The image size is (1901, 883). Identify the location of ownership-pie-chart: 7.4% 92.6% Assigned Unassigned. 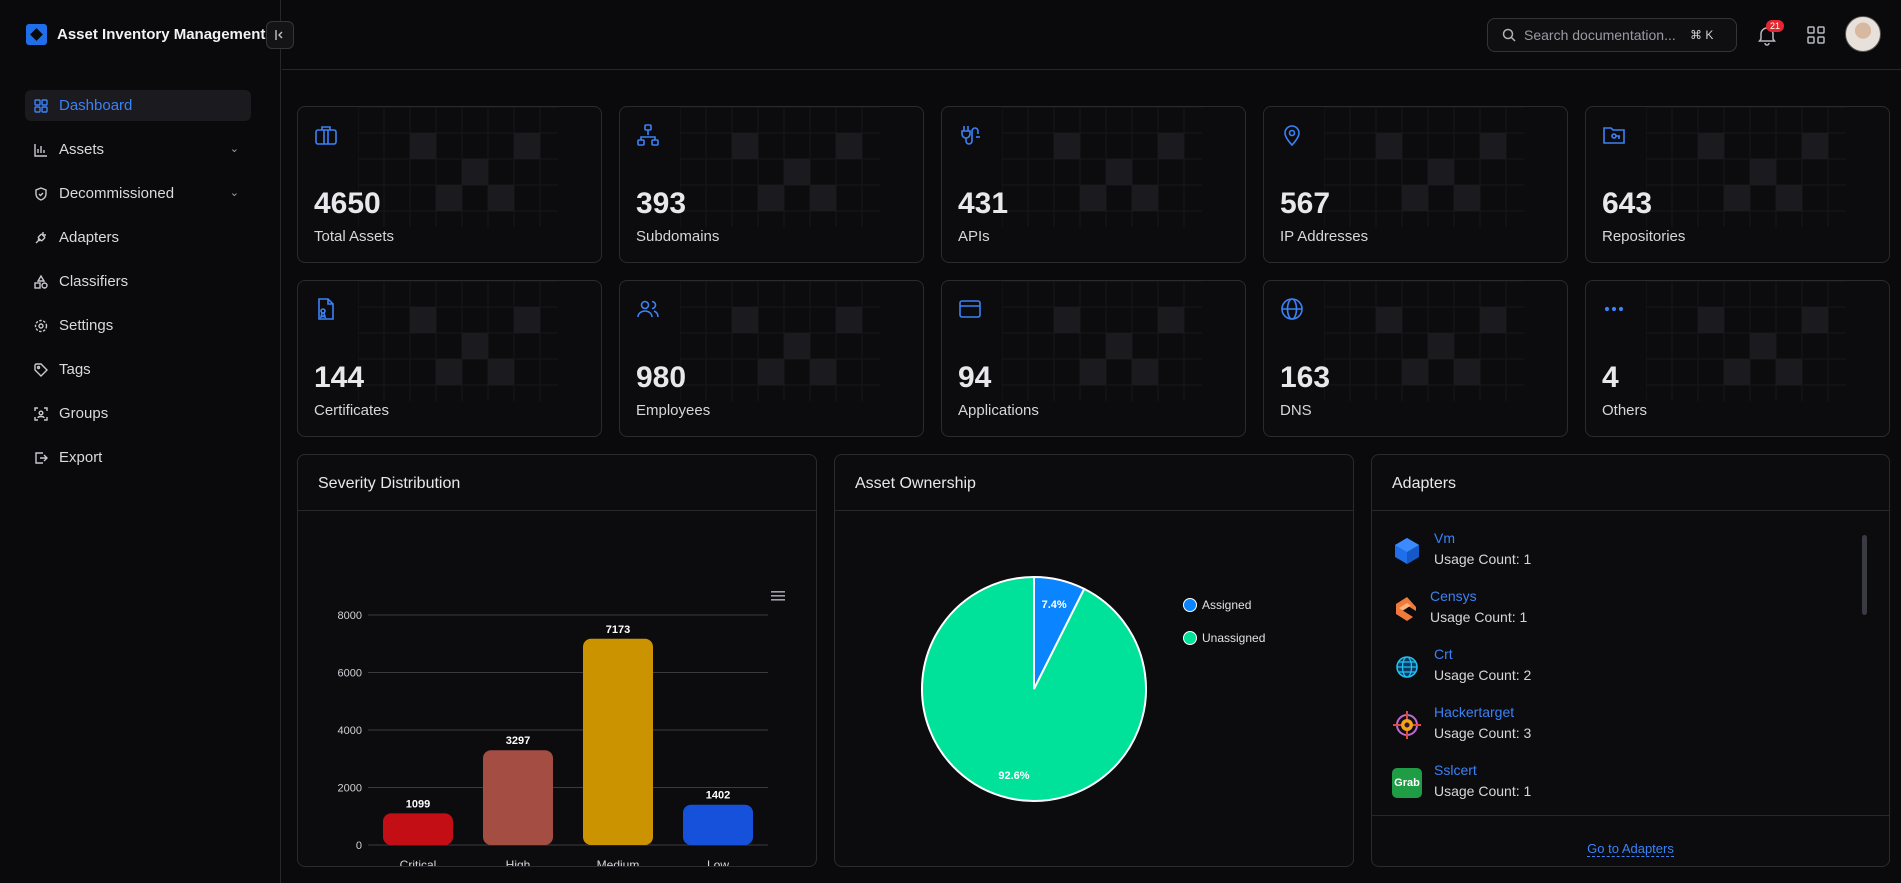
(1093, 688).